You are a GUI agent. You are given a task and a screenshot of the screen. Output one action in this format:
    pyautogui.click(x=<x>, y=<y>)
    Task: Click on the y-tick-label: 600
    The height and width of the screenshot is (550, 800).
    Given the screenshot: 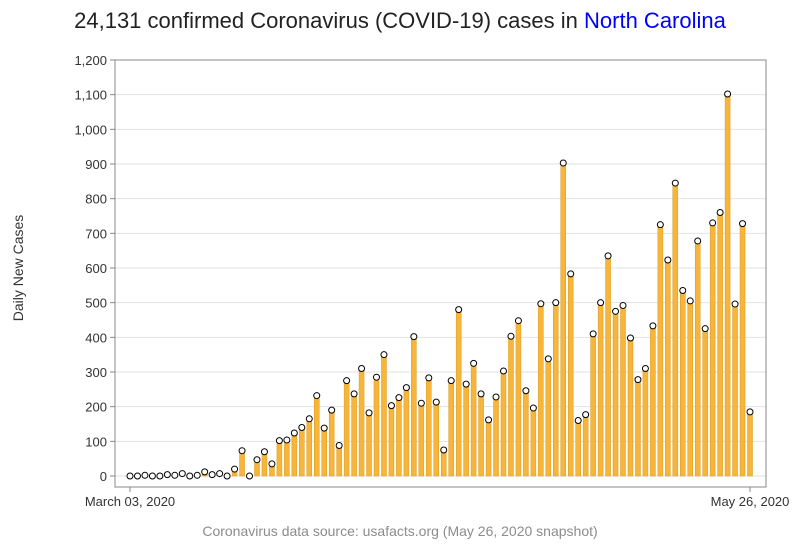 What is the action you would take?
    pyautogui.click(x=96, y=268)
    